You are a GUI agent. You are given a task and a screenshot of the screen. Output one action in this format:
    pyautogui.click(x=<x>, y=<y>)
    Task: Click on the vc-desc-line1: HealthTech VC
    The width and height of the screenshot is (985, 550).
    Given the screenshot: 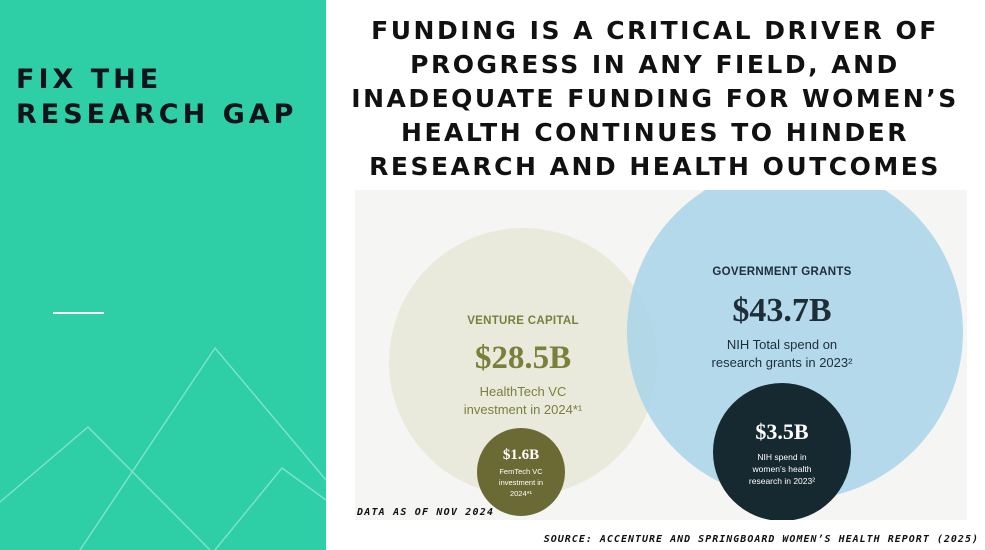 What is the action you would take?
    pyautogui.click(x=523, y=391)
    